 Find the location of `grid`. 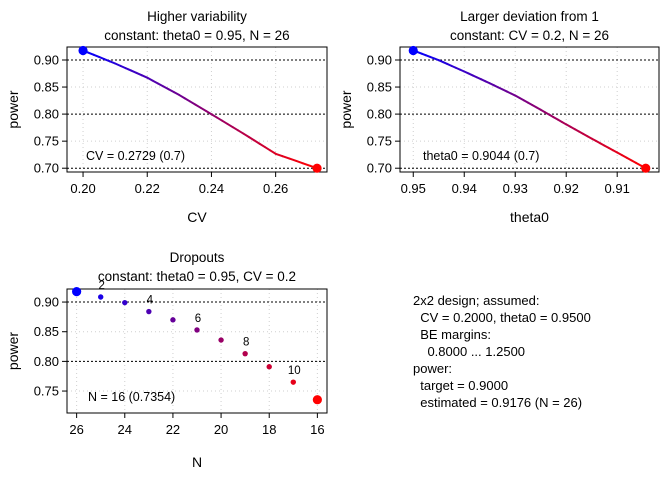

grid is located at coordinates (529, 109).